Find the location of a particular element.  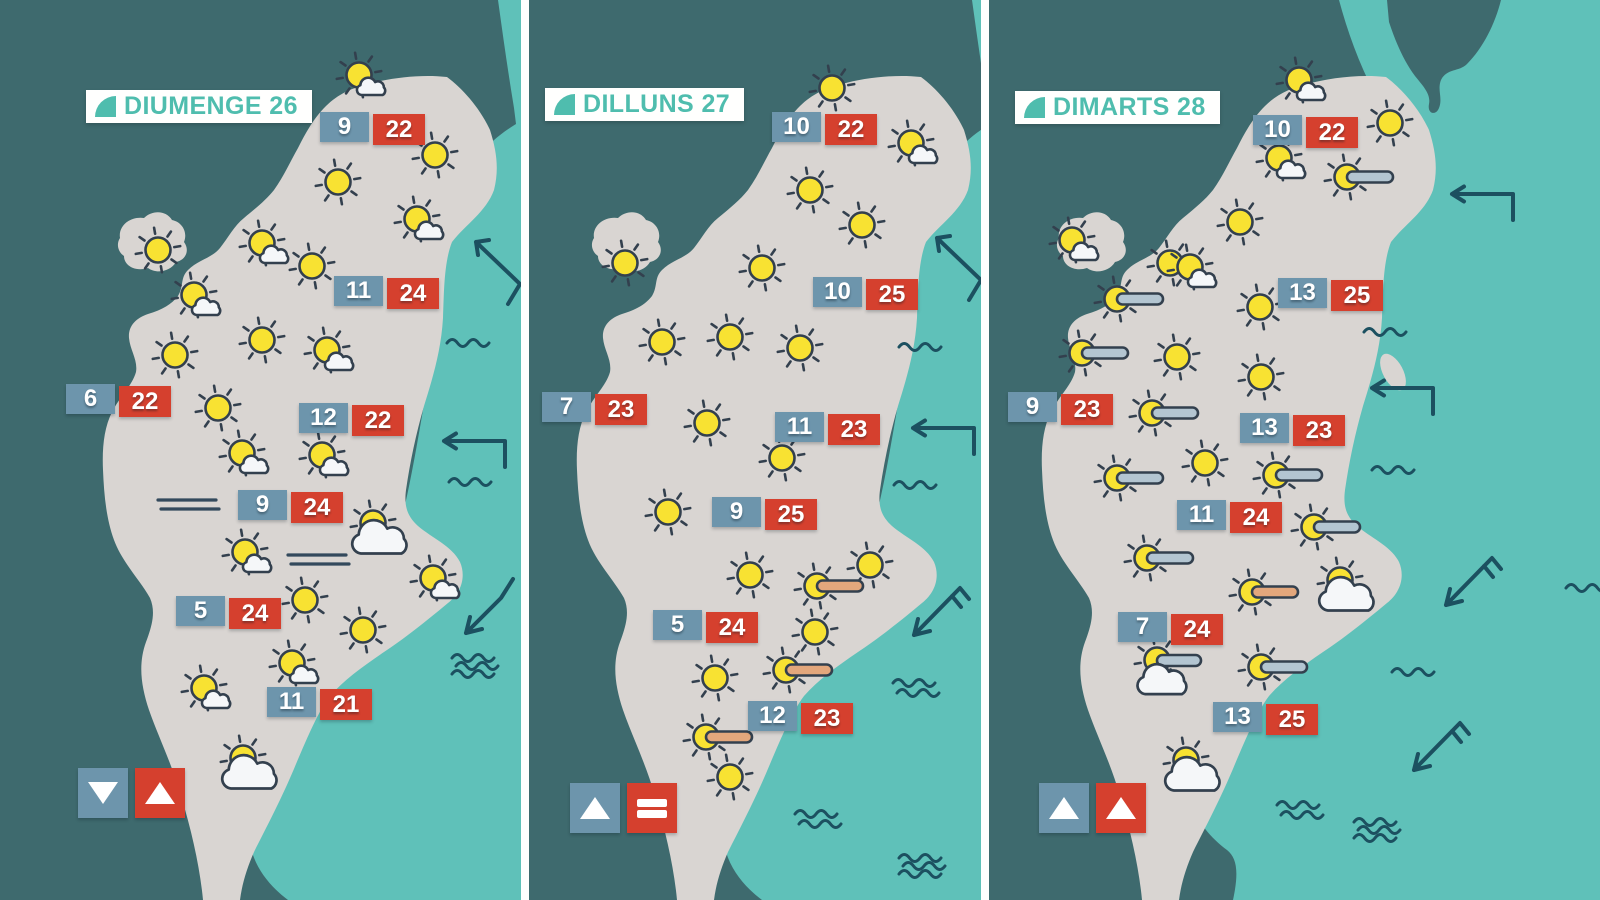

max-temp: 21 is located at coordinates (346, 704).